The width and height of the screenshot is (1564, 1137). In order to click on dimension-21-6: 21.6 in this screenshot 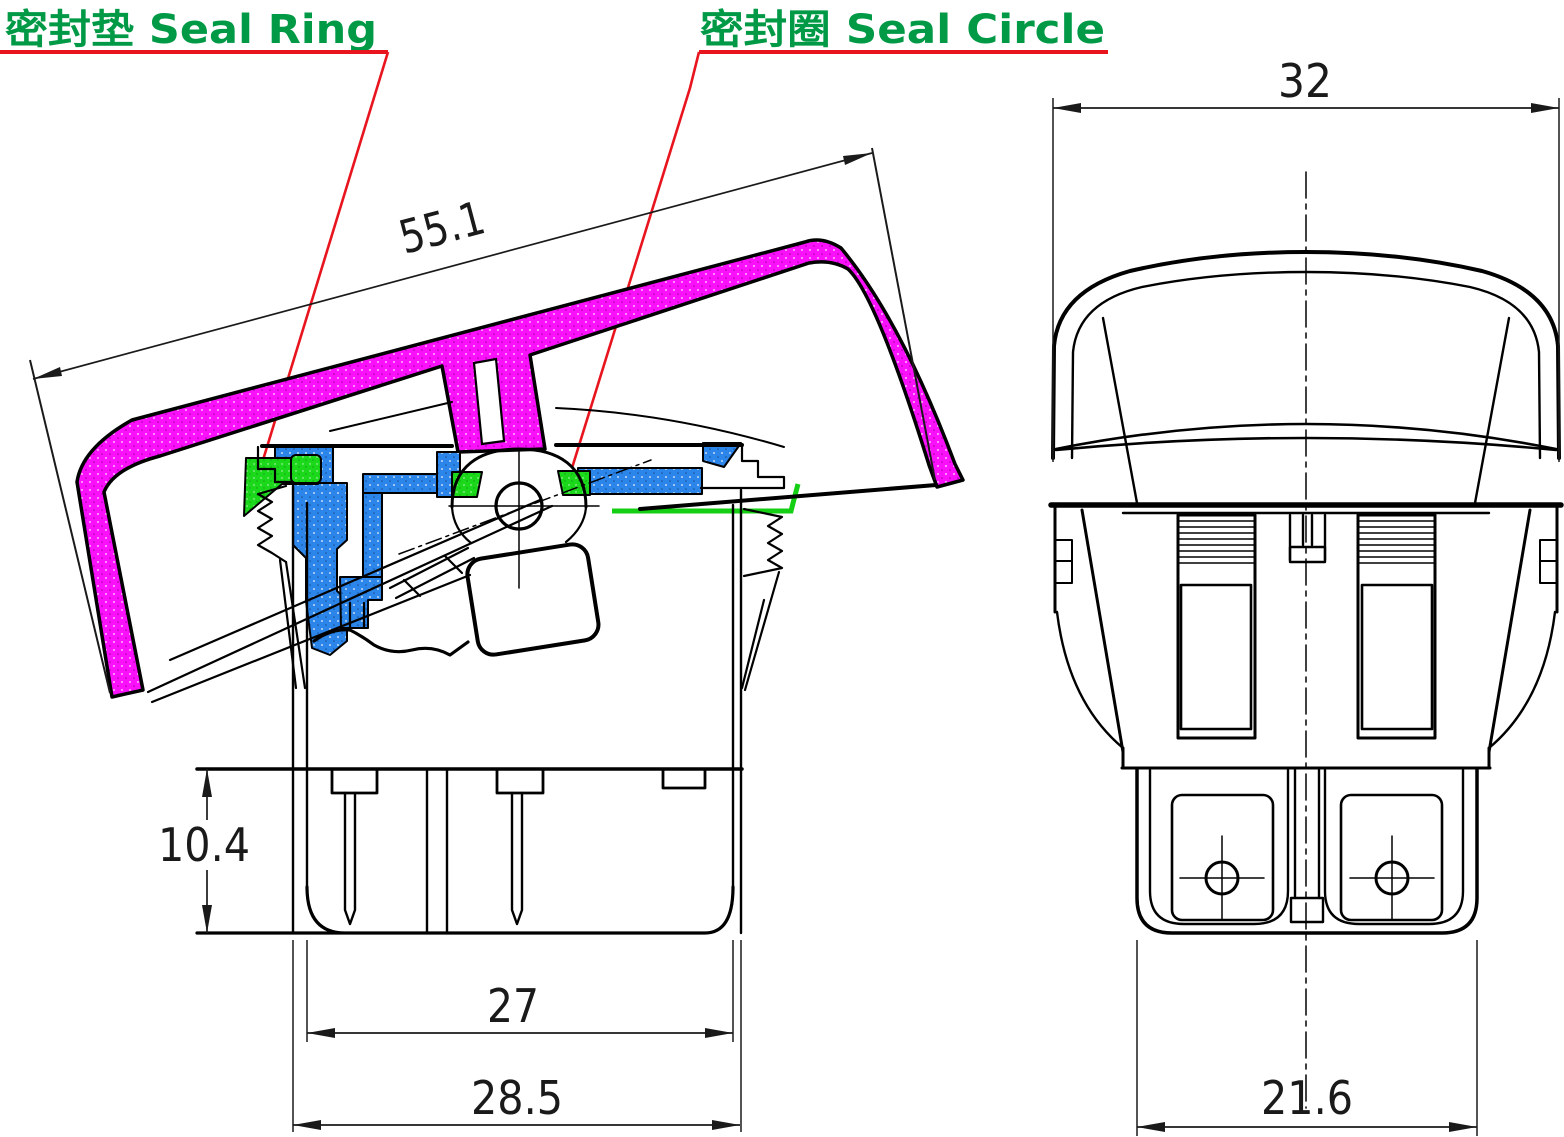, I will do `click(1307, 1038)`.